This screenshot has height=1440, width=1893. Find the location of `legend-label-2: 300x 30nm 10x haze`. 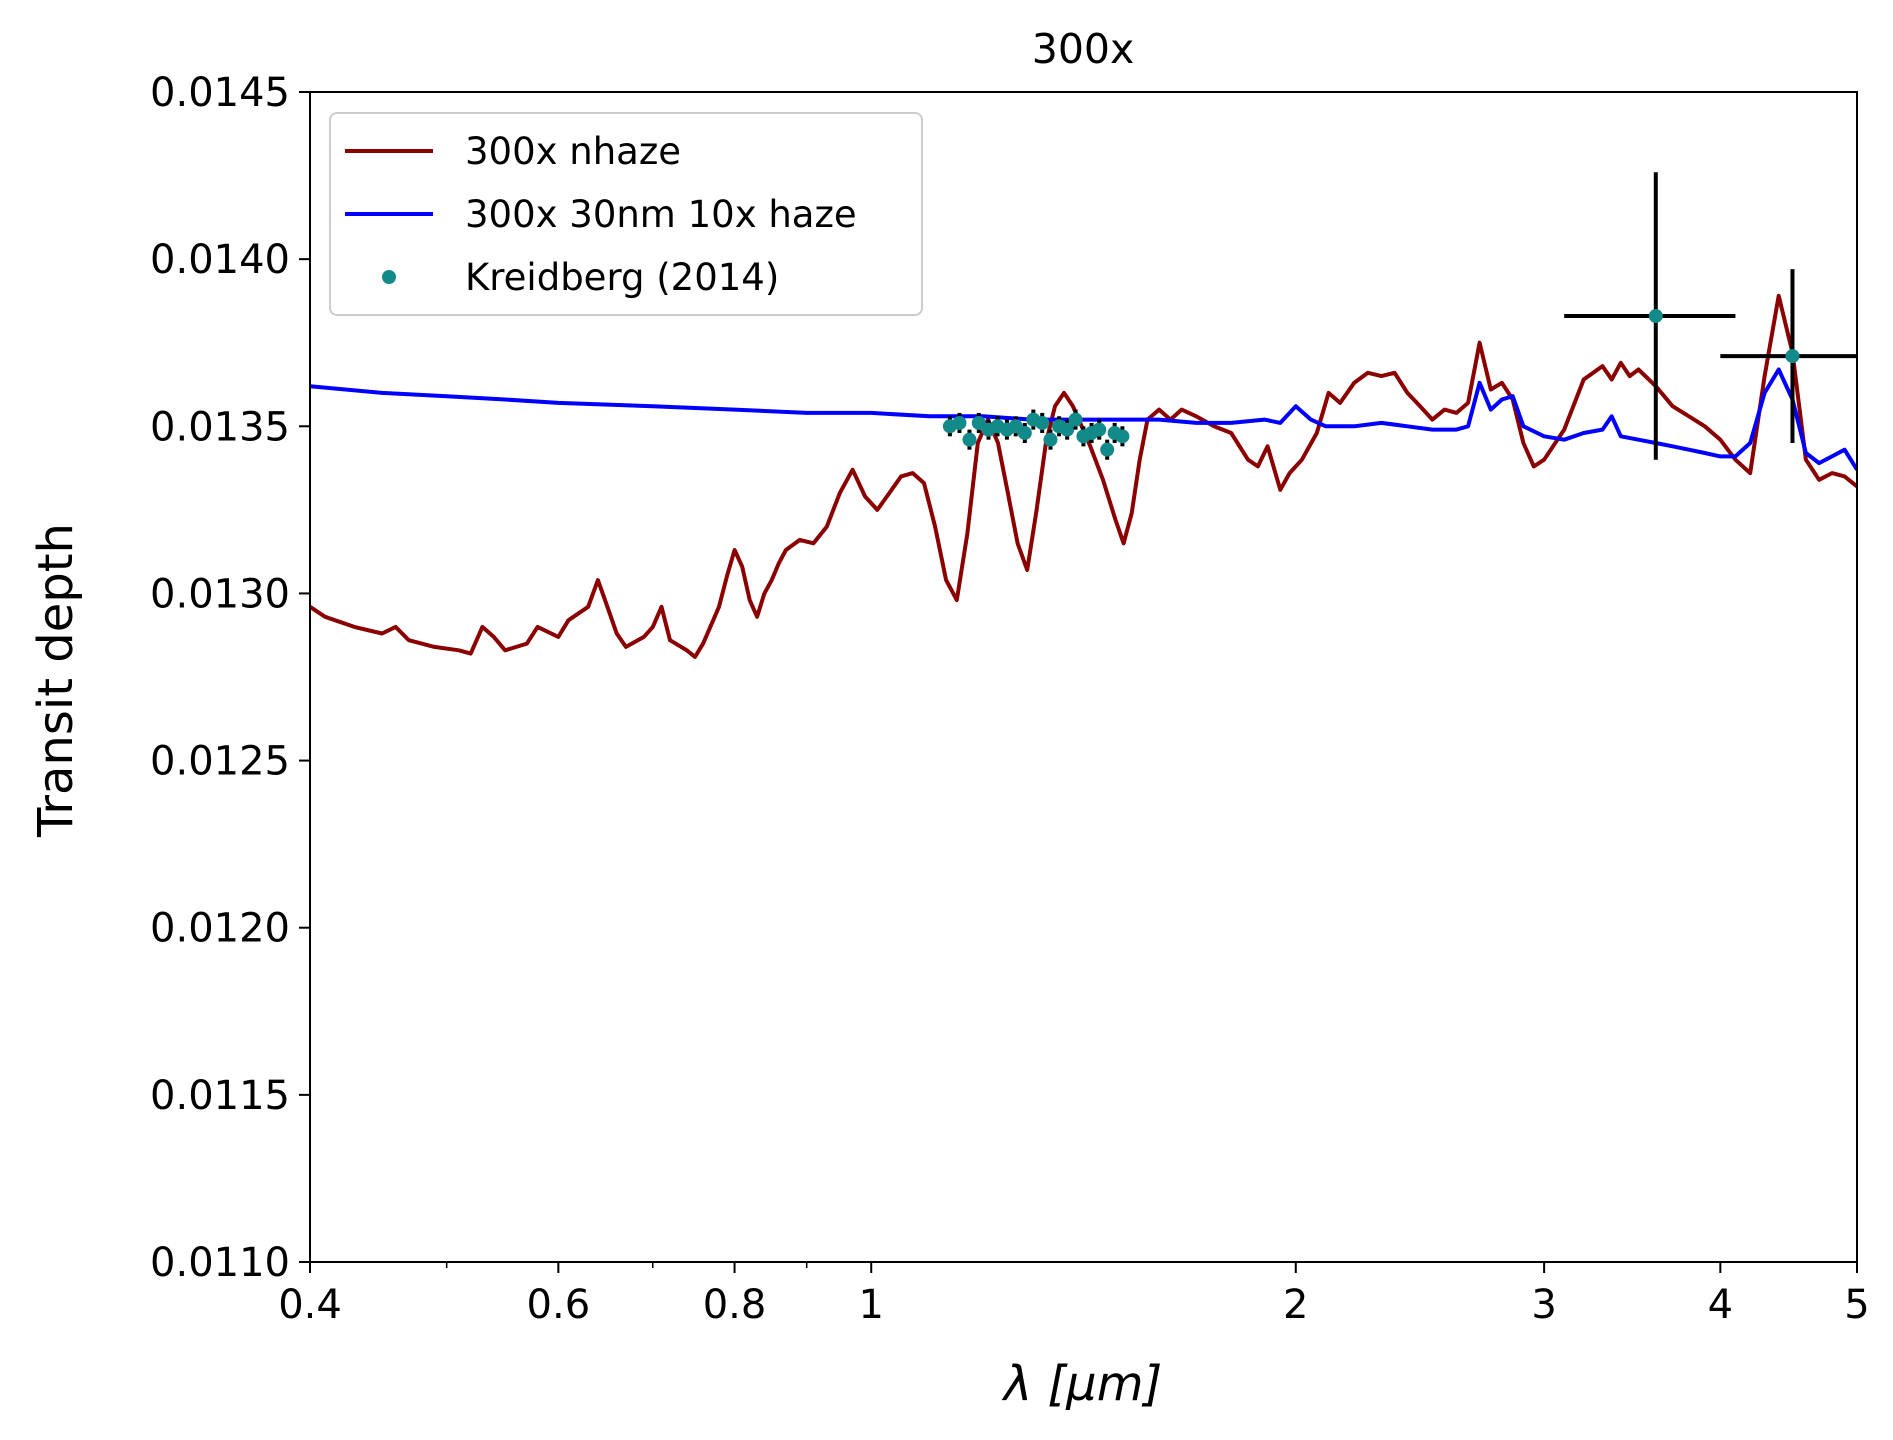

legend-label-2: 300x 30nm 10x haze is located at coordinates (661, 214).